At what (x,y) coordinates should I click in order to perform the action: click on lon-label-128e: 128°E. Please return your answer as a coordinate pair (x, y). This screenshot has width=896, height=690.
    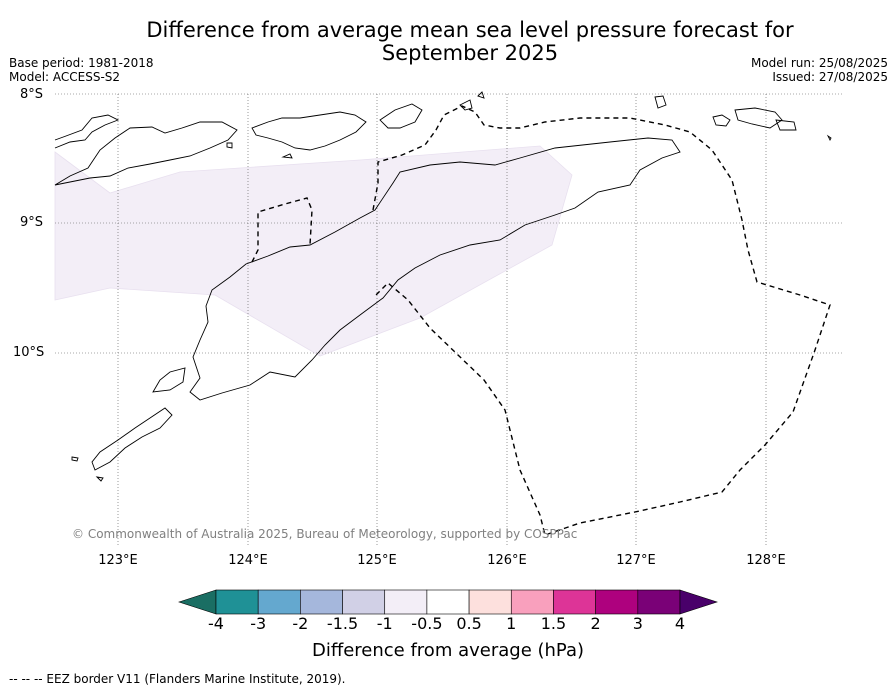
    Looking at the image, I should click on (766, 560).